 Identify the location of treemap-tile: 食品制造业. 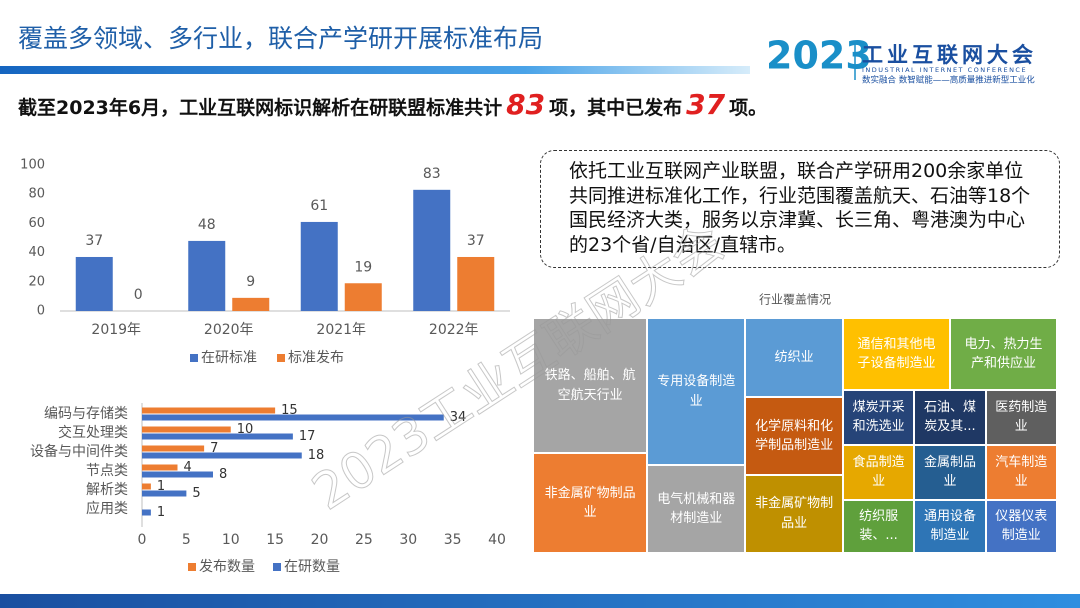
(878, 472).